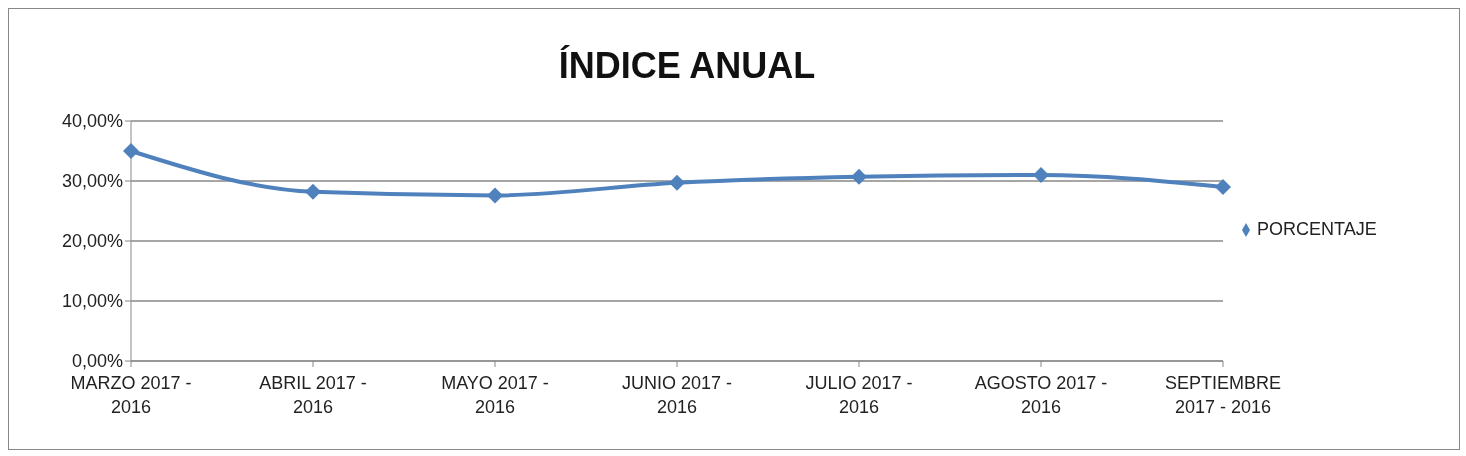 The image size is (1466, 456). What do you see at coordinates (92, 241) in the screenshot?
I see `y-tick-label: 20,00%` at bounding box center [92, 241].